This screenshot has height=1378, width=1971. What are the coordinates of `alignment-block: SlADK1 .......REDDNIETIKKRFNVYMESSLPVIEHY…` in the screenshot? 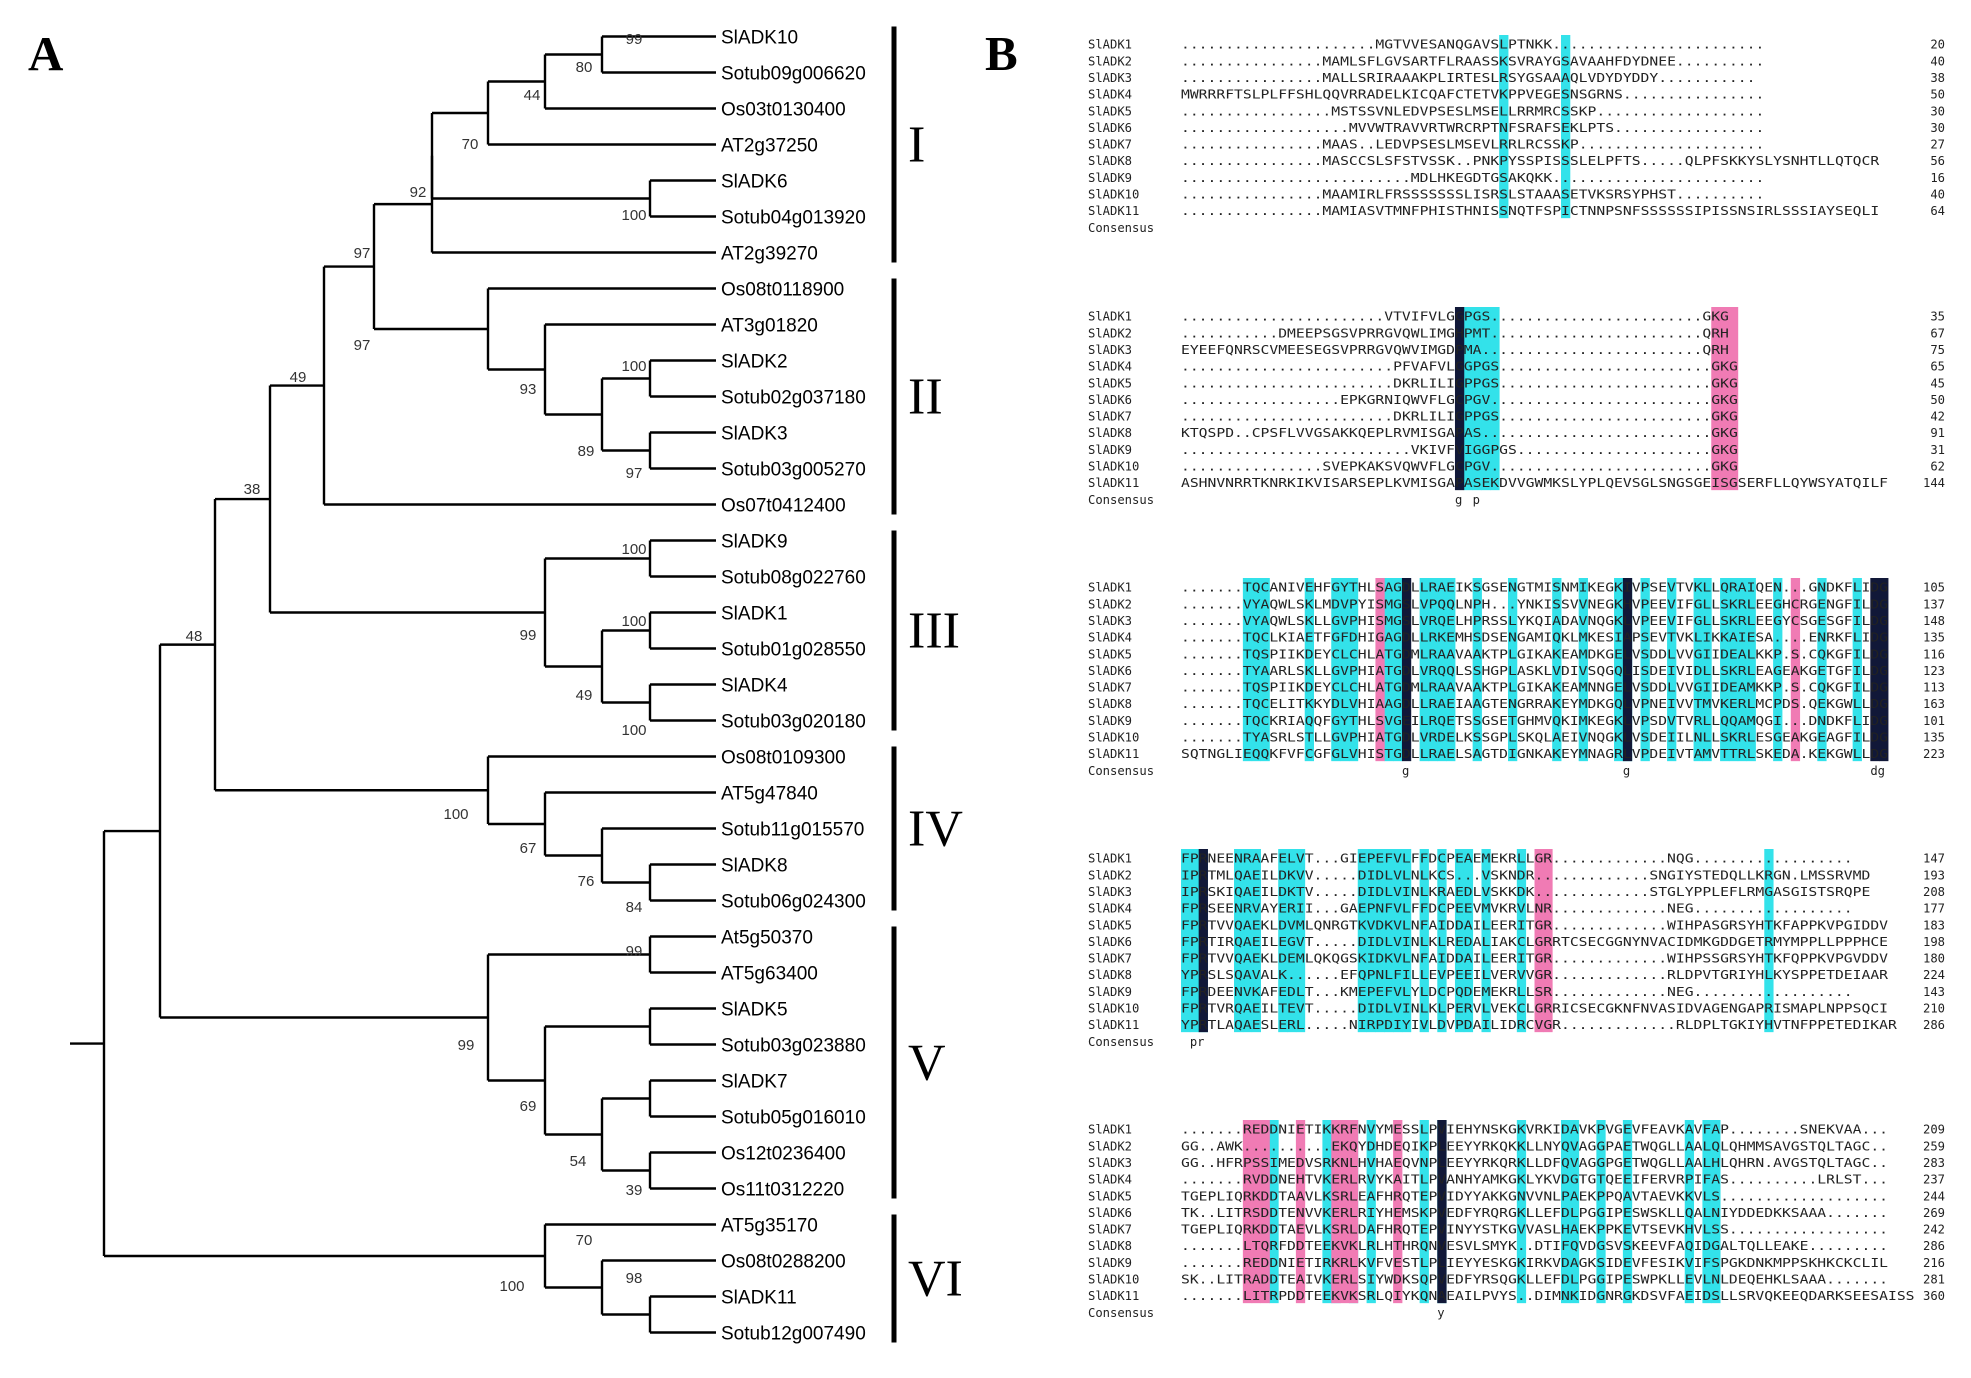 It's located at (1516, 1220).